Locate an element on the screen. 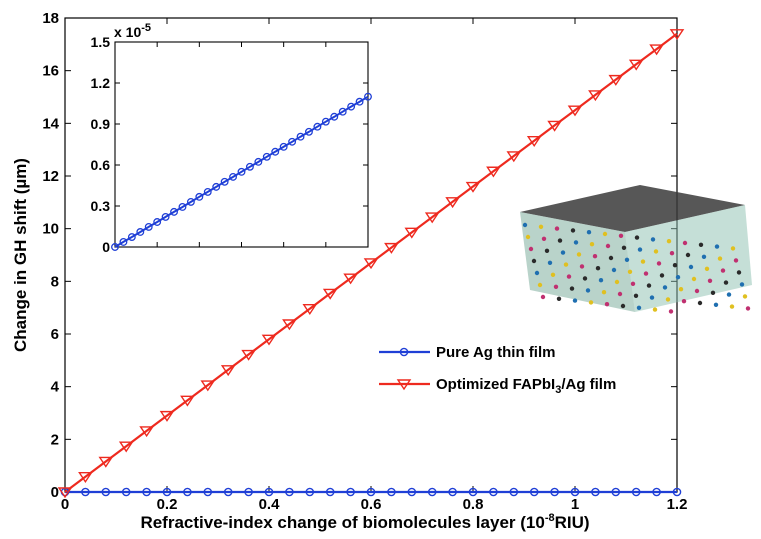 This screenshot has height=539, width=761. legend-label-fapbi3-ag: Optimized FAPbI3/Ag film is located at coordinates (526, 386).